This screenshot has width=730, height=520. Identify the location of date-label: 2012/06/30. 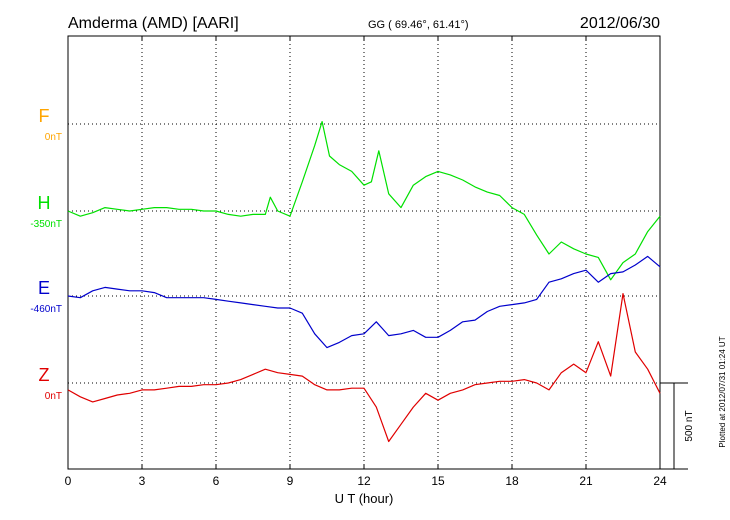
(620, 23).